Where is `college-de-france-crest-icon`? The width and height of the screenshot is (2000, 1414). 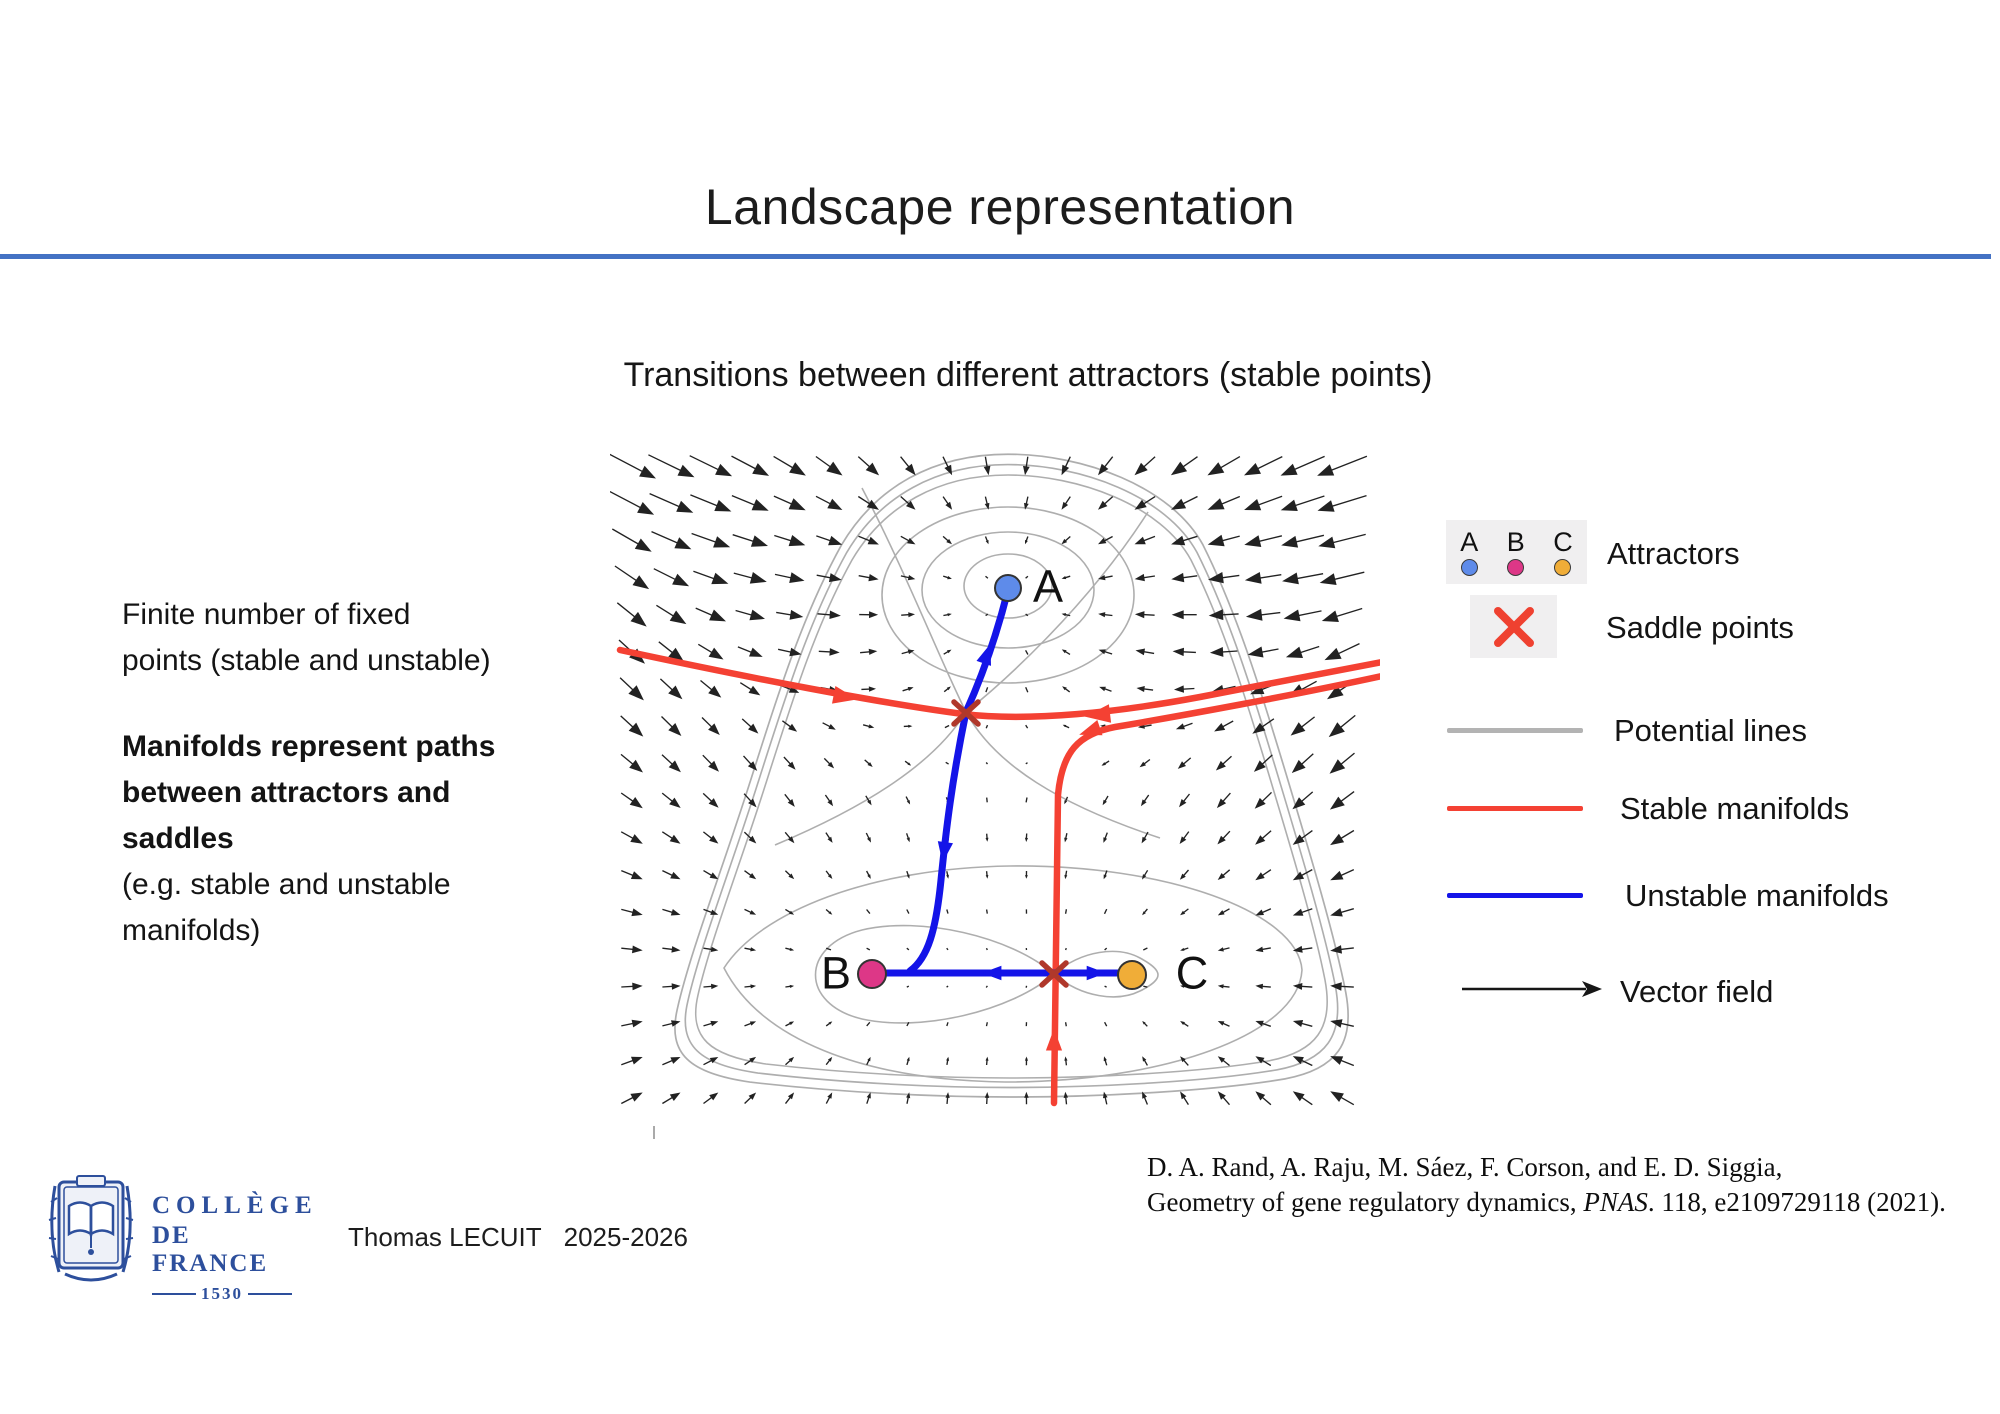 college-de-france-crest-icon is located at coordinates (91, 1228).